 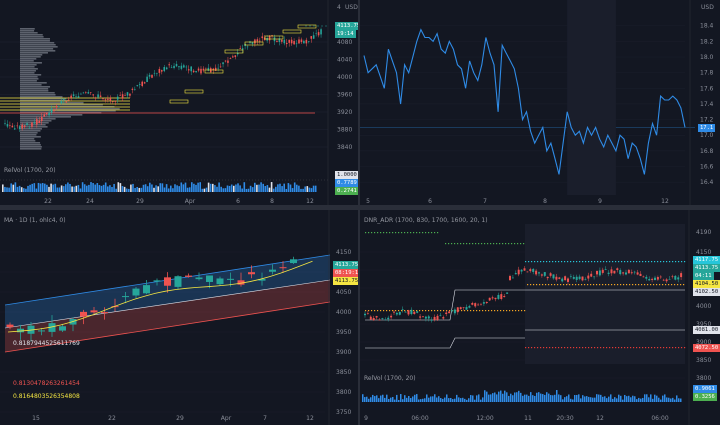 I want to click on y-tick: 4190, so click(x=703, y=232).